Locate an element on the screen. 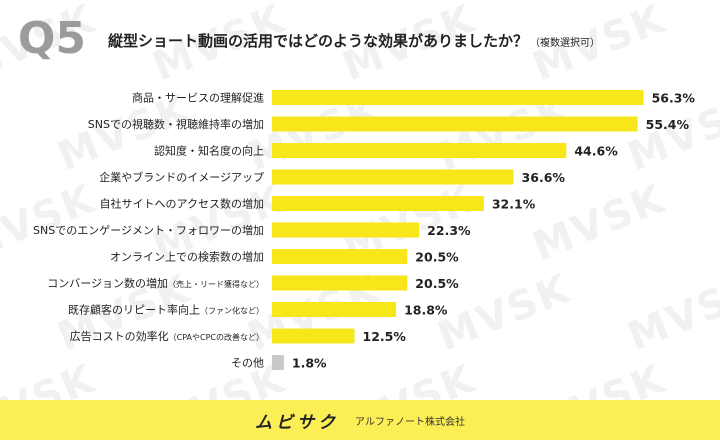 The height and width of the screenshot is (440, 720). question-number: Q5 is located at coordinates (52, 38).